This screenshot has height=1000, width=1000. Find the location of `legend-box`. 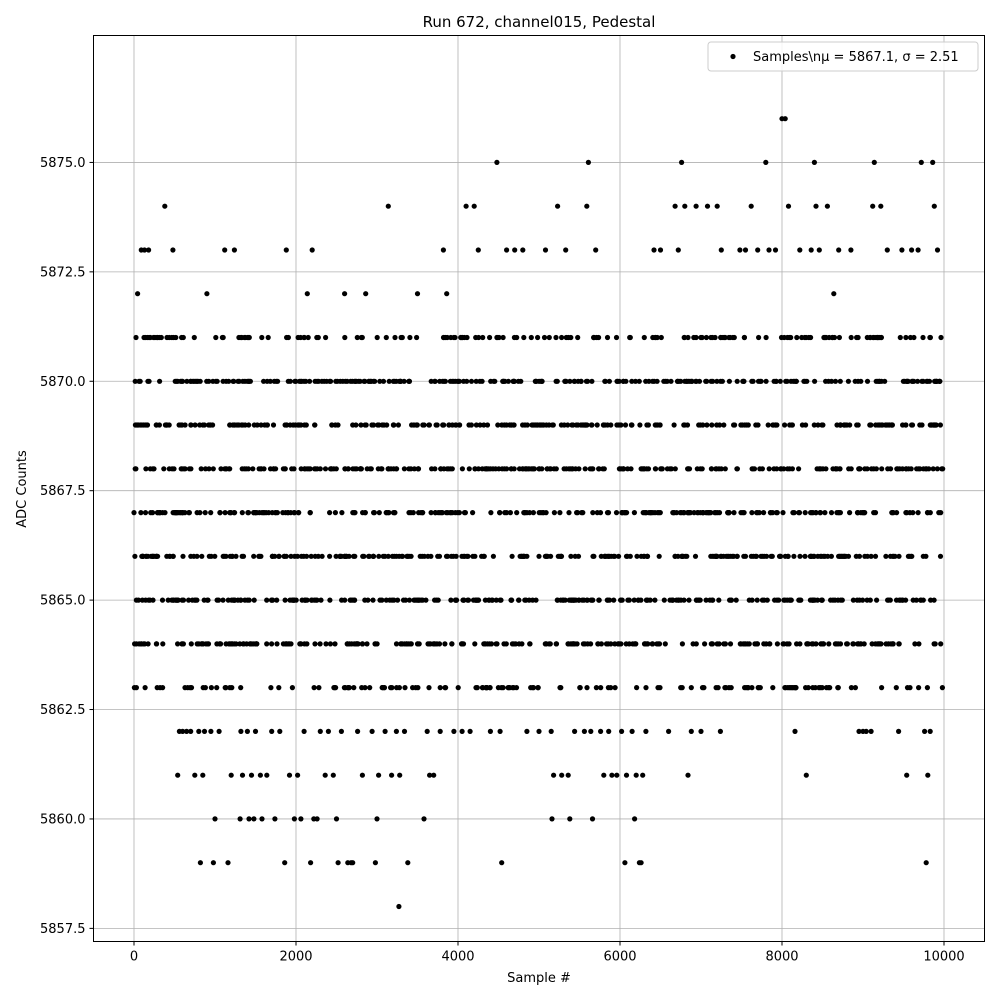

legend-box is located at coordinates (843, 56).